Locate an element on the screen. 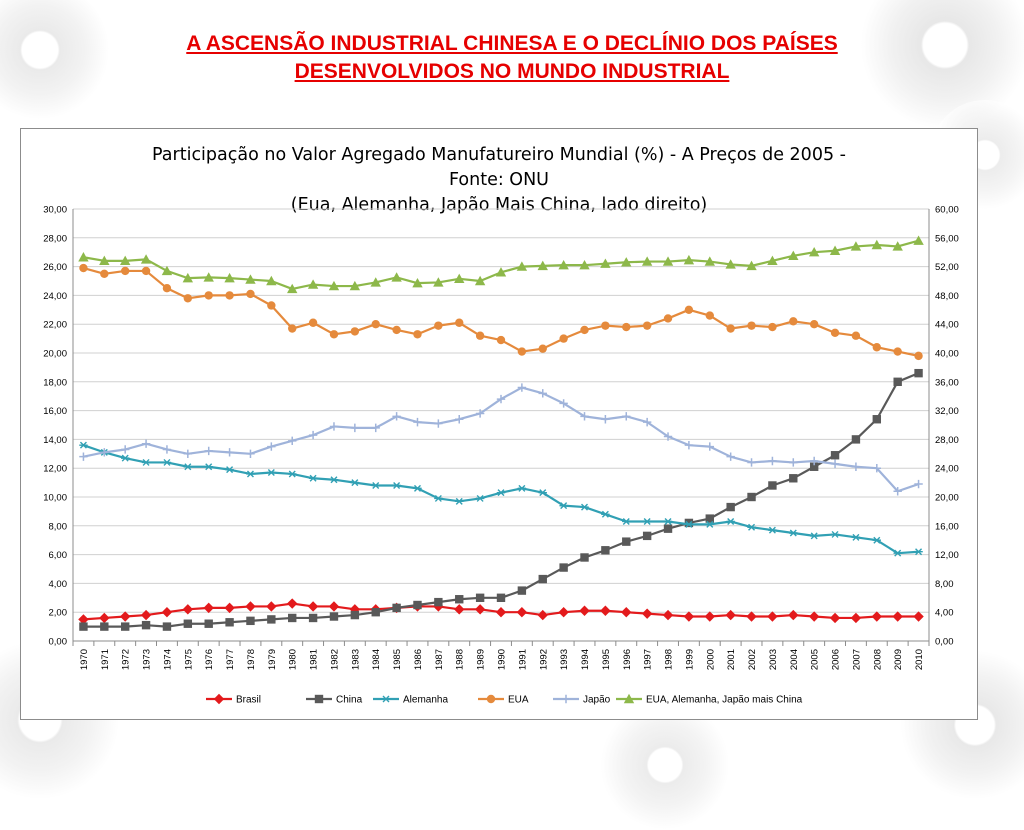 Image resolution: width=1024 pixels, height=830 pixels. y-left-tick-label: 2,00 is located at coordinates (58, 613).